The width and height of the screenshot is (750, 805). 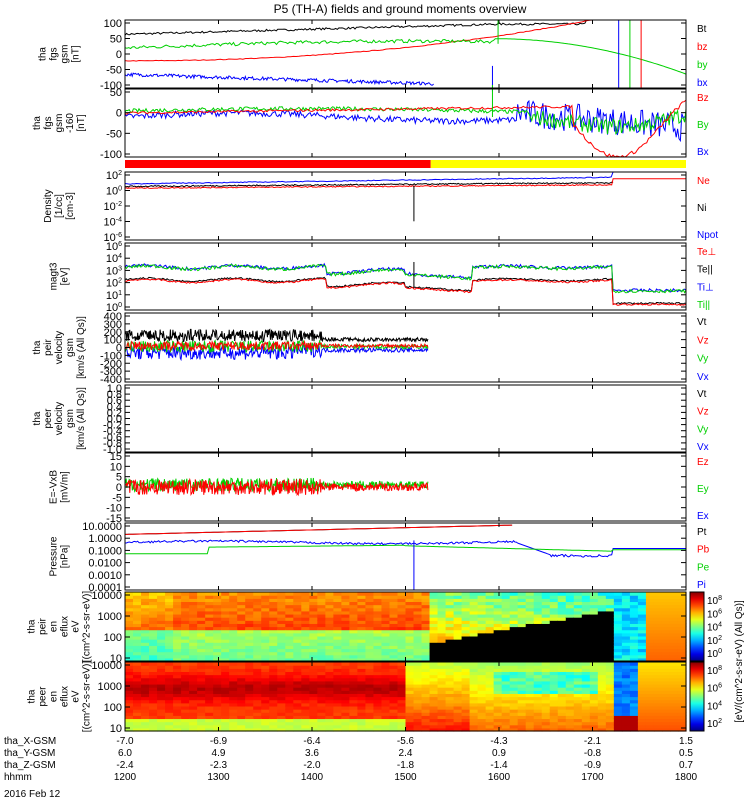 What do you see at coordinates (65, 54) in the screenshot?
I see `y-axis-label: gsm` at bounding box center [65, 54].